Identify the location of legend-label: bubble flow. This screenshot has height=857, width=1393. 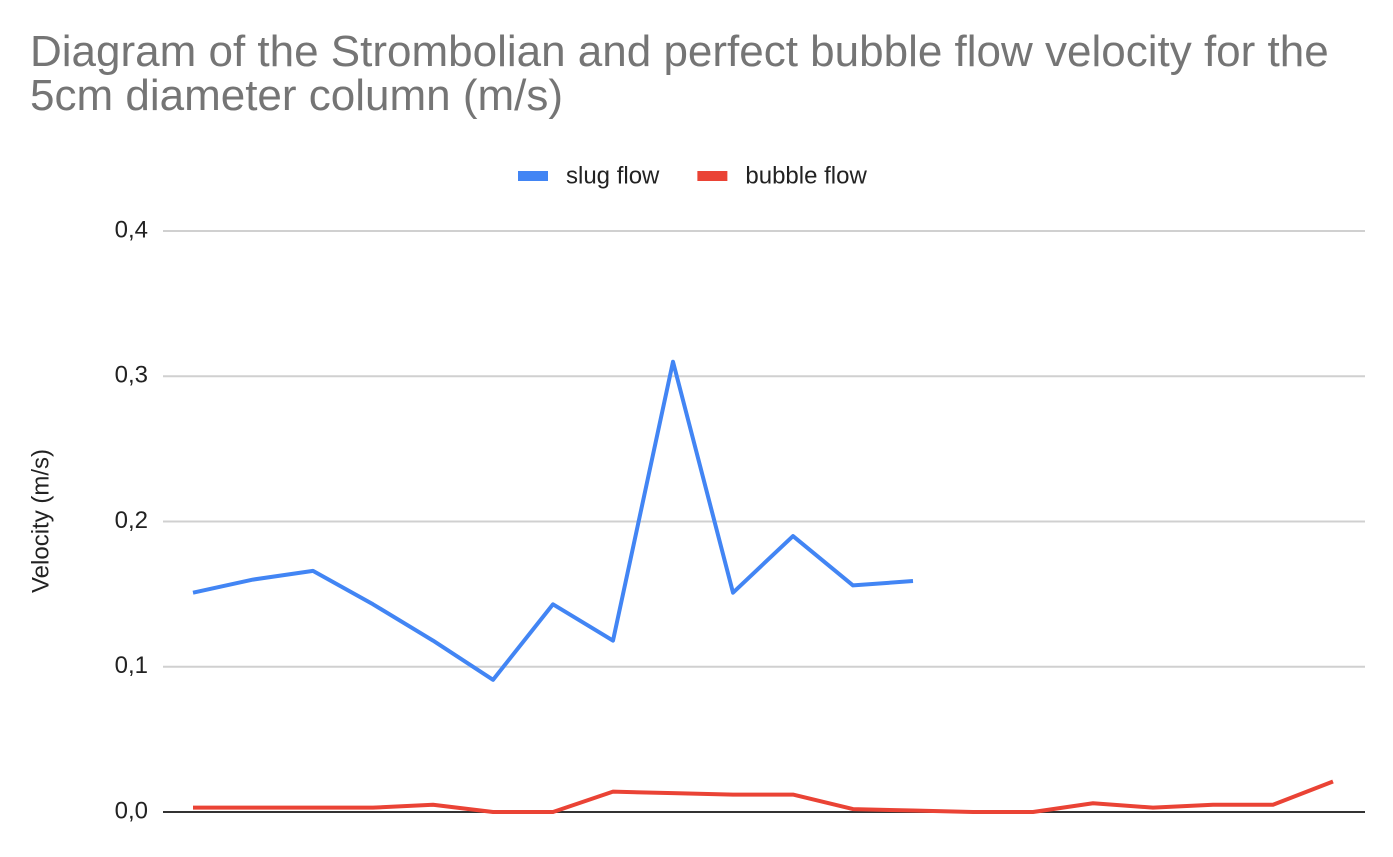
(806, 175).